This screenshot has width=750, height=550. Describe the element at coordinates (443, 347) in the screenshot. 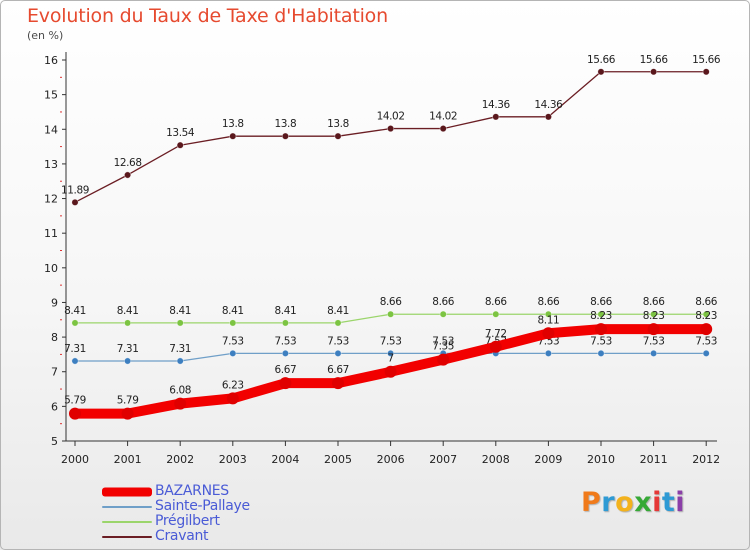

I see `data-label-bazarnes: 7.35` at that location.